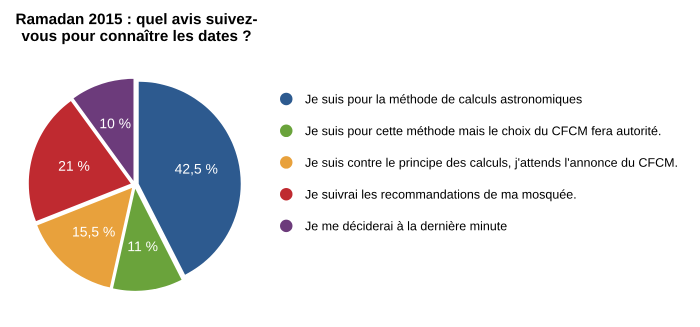 This screenshot has height=327, width=700. What do you see at coordinates (136, 28) in the screenshot?
I see `chart-title: Ramadan 2015 : quel avis suivez- vous pour connaître les dates ?` at bounding box center [136, 28].